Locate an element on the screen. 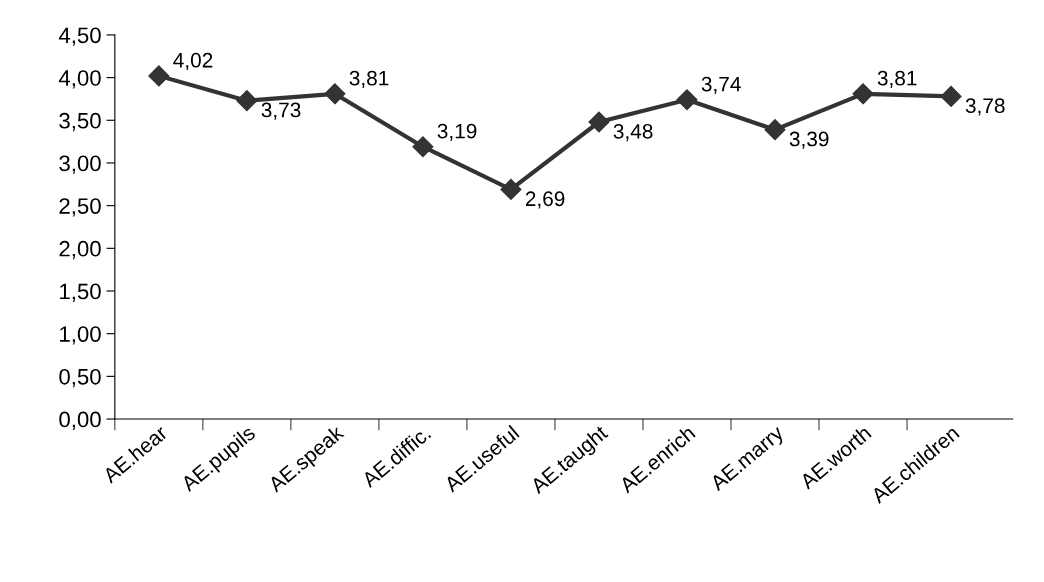 The height and width of the screenshot is (582, 1044). y-tick-label: 0,50 is located at coordinates (80, 378).